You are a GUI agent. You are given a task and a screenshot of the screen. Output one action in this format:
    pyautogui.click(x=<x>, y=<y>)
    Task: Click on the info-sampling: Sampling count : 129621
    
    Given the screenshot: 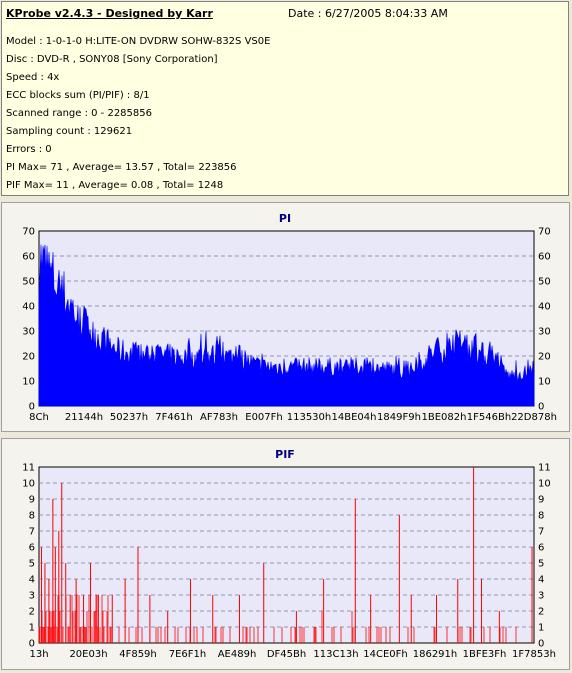 What is the action you would take?
    pyautogui.click(x=69, y=131)
    